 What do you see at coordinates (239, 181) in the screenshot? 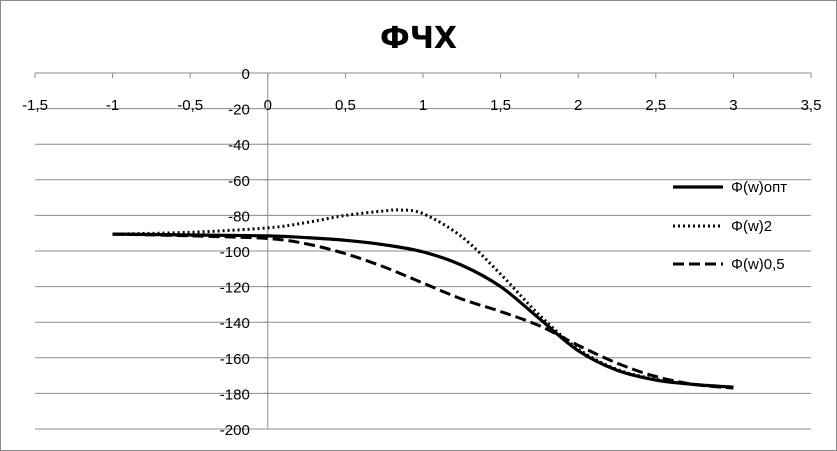
I see `y-tick-label: -60` at bounding box center [239, 181].